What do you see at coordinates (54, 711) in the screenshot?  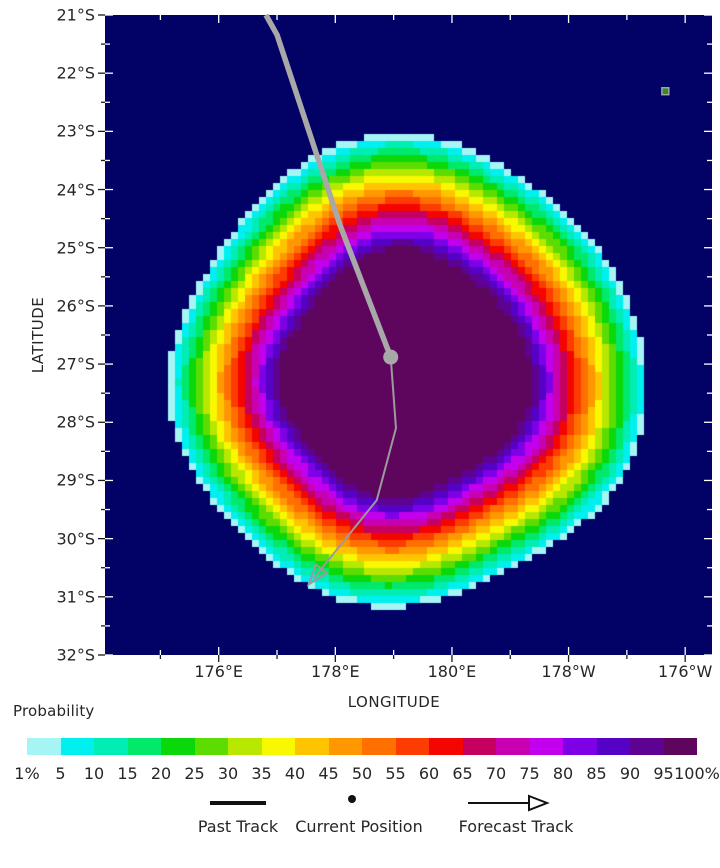 I see `colorbar-title: Probability` at bounding box center [54, 711].